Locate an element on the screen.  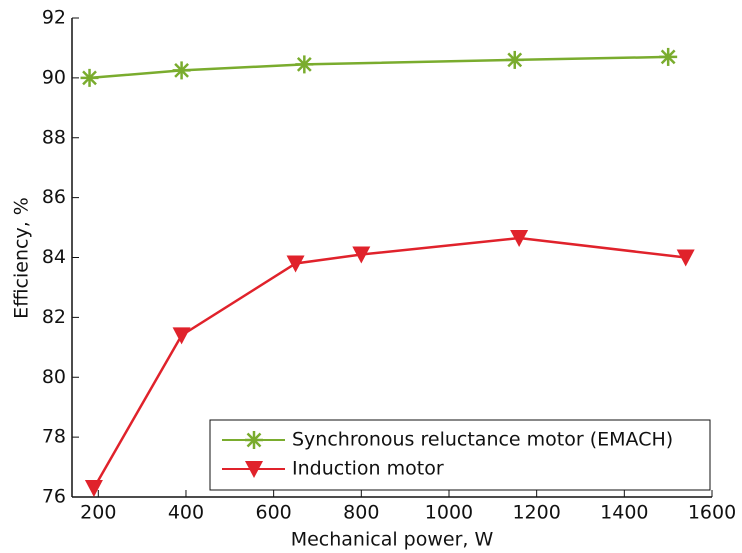
x-axis-label: Mechanical power, W is located at coordinates (392, 540).